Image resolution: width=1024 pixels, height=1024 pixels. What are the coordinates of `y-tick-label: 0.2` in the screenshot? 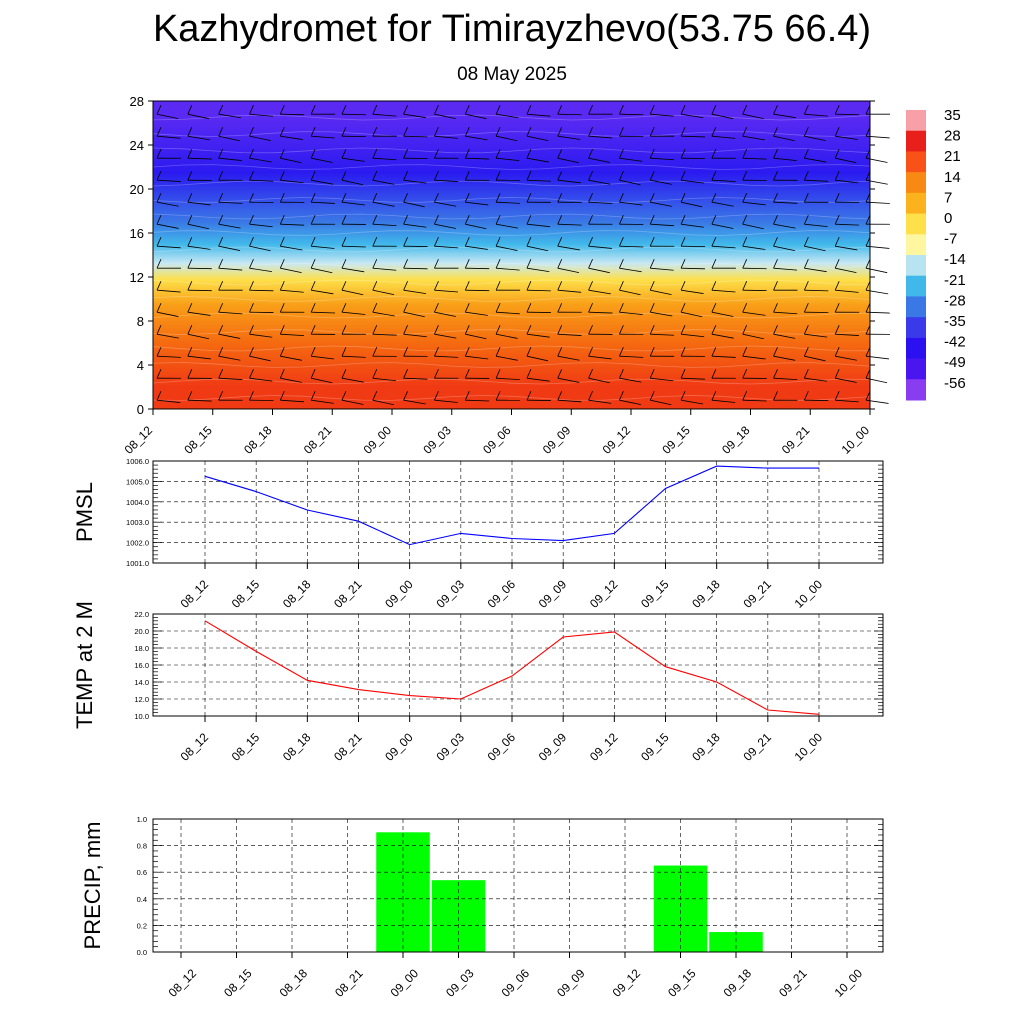 It's located at (142, 925).